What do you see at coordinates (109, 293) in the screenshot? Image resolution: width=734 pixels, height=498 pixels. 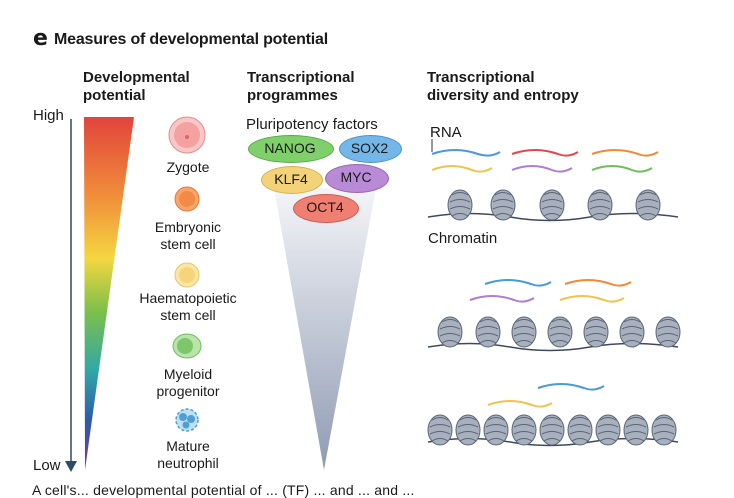 I see `potential-gradient-wedge` at bounding box center [109, 293].